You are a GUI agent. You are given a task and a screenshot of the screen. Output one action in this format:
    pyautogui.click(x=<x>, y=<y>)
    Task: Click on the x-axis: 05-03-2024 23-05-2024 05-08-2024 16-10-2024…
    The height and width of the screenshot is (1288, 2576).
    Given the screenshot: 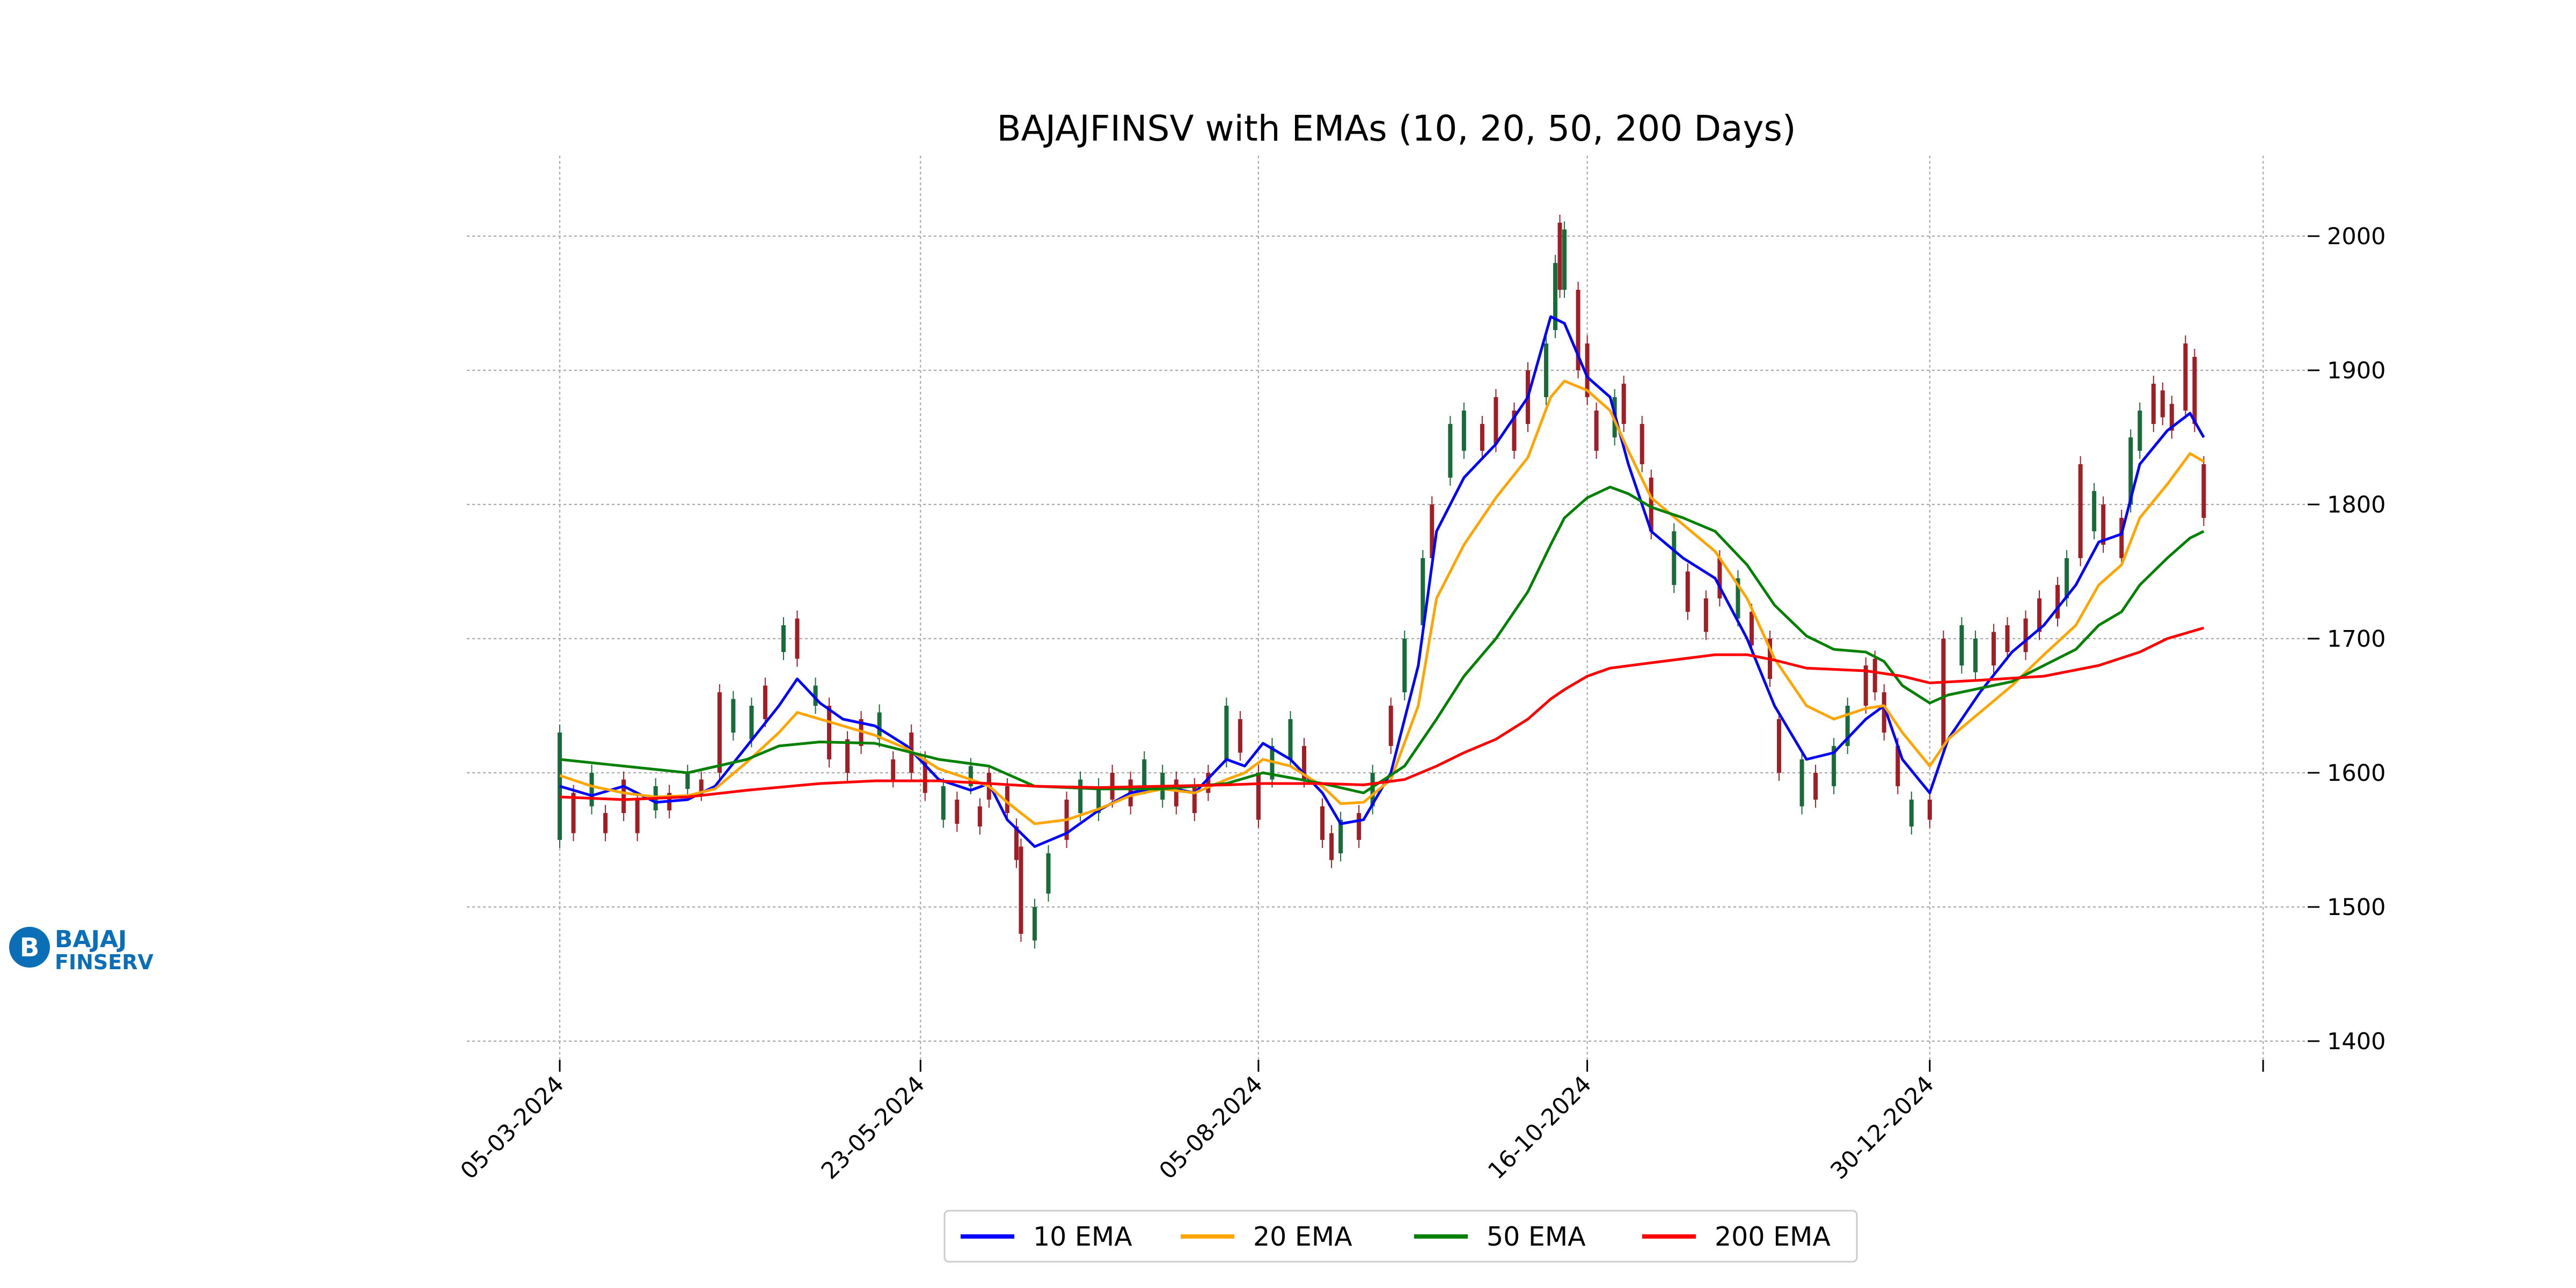 What is the action you would take?
    pyautogui.click(x=1360, y=1122)
    